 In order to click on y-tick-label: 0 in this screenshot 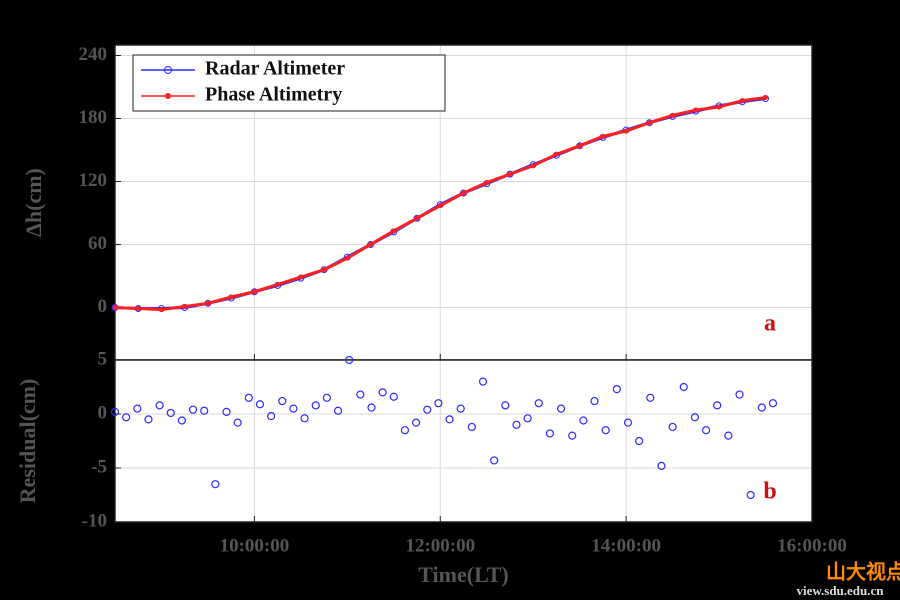, I will do `click(103, 412)`.